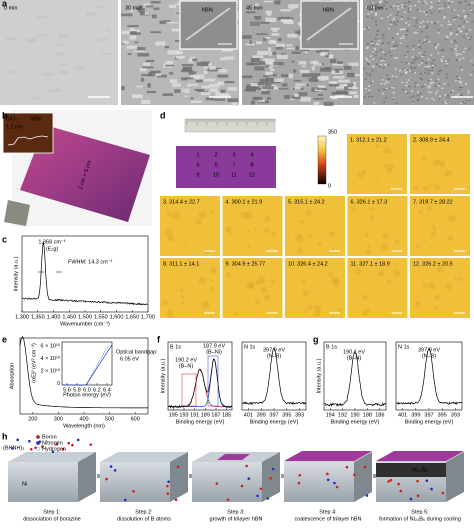  Describe the element at coordinates (197, 155) in the screenshot. I see `map-number: 1` at that location.